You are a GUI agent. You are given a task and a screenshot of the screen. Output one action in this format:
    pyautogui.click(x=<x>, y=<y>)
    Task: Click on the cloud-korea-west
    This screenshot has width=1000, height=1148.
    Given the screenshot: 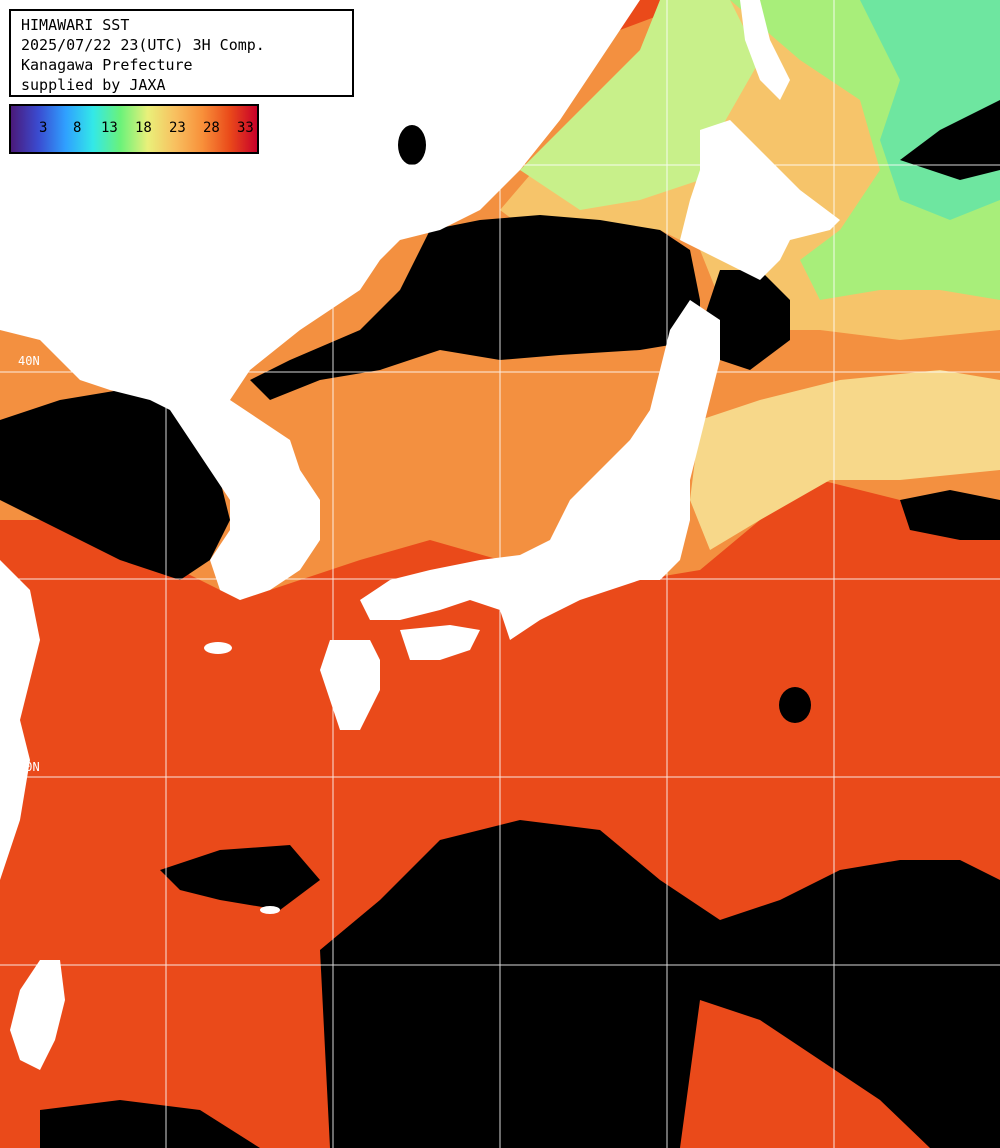 What is the action you would take?
    pyautogui.click(x=115, y=485)
    